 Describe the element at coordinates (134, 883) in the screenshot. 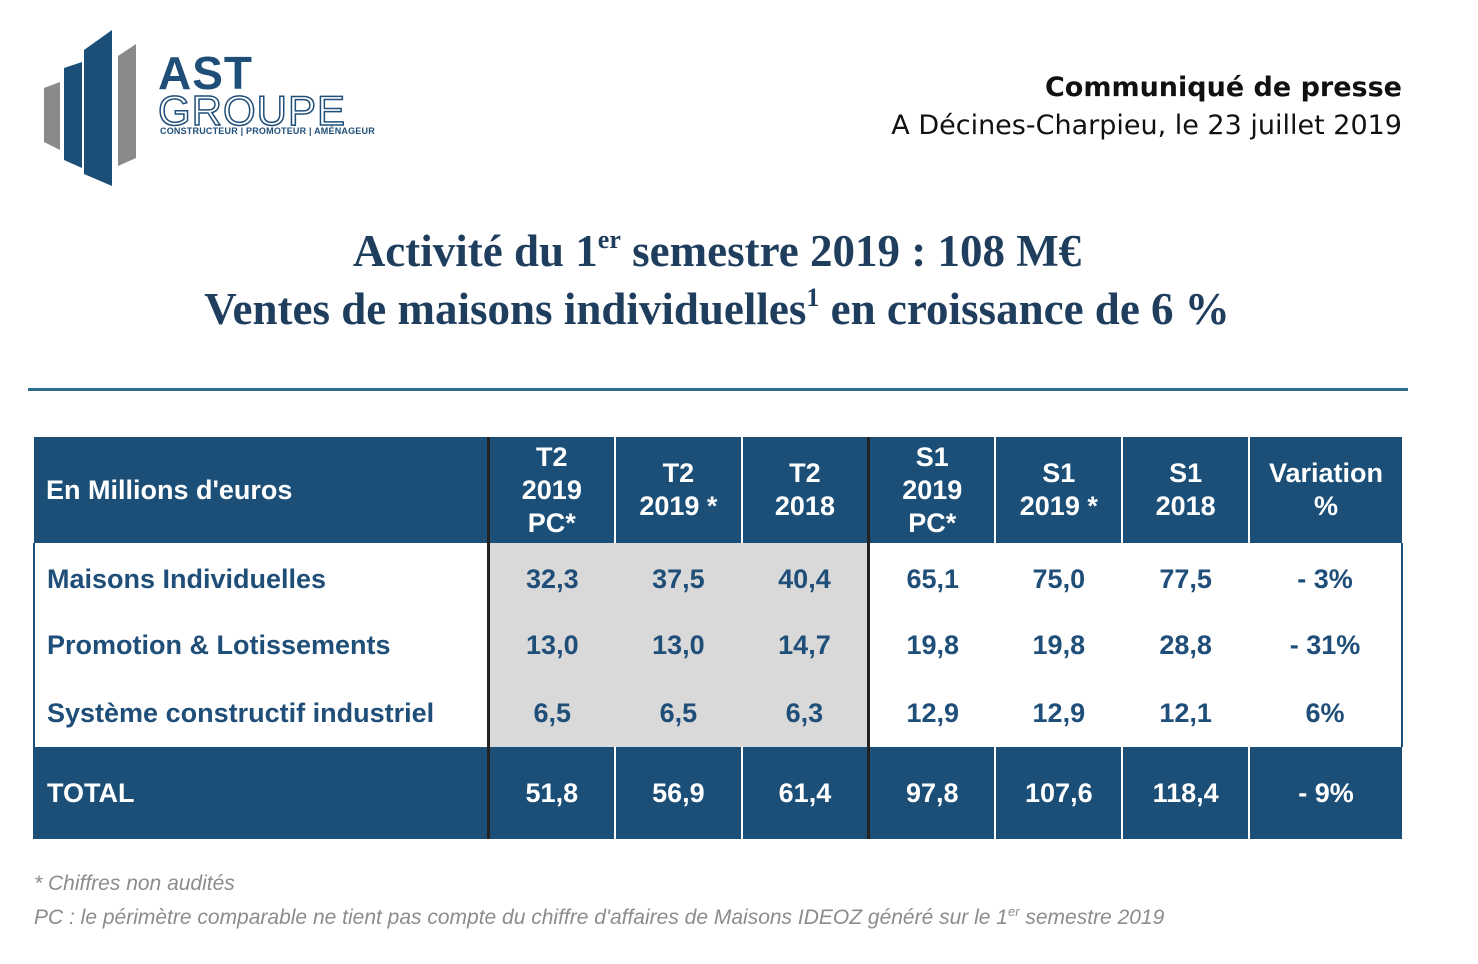

I see `footnote-unaudited: * Chiffres non audités` at that location.